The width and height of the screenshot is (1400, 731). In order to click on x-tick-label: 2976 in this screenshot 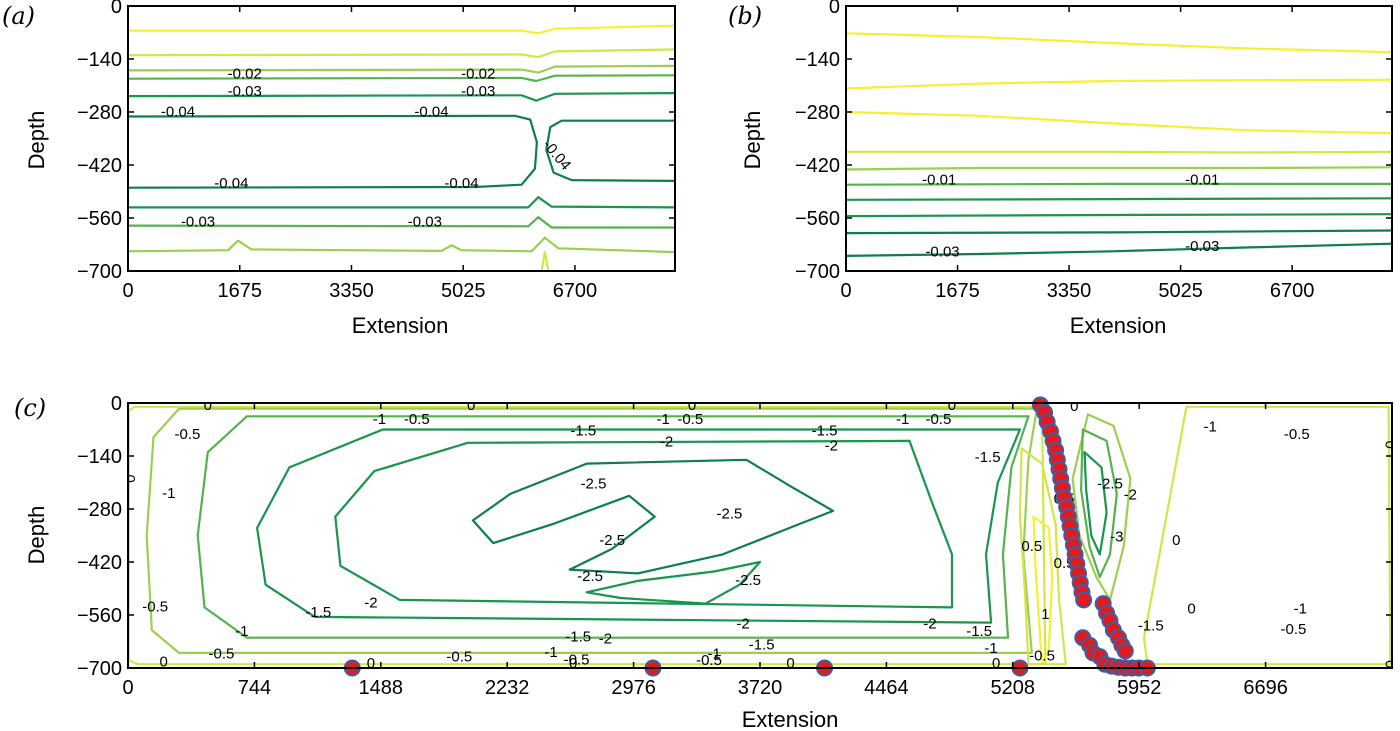, I will do `click(633, 688)`.